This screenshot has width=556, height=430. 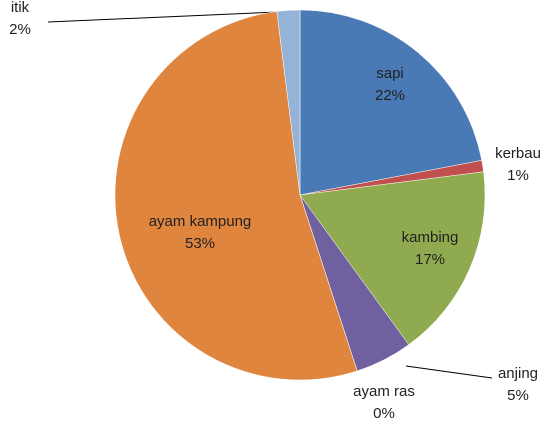 What do you see at coordinates (518, 175) in the screenshot?
I see `slice-value-label: 1%` at bounding box center [518, 175].